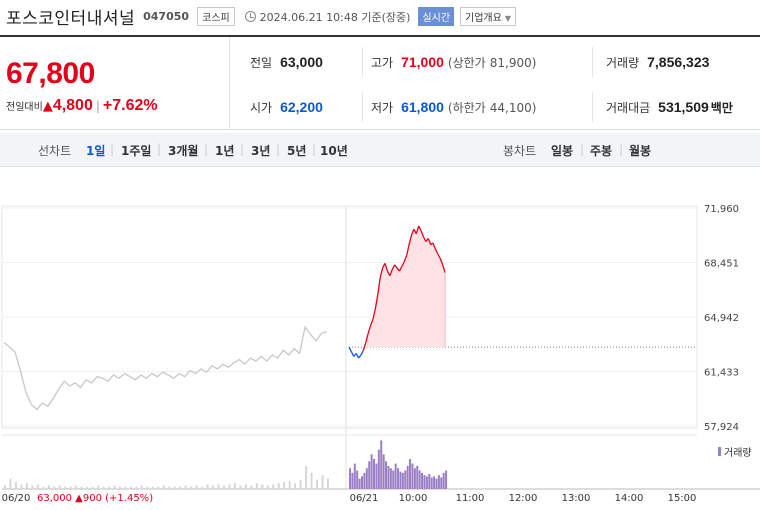 The image size is (760, 510). Describe the element at coordinates (488, 16) in the screenshot. I see `company-overview-dropdown: 기업개요 ▼` at that location.